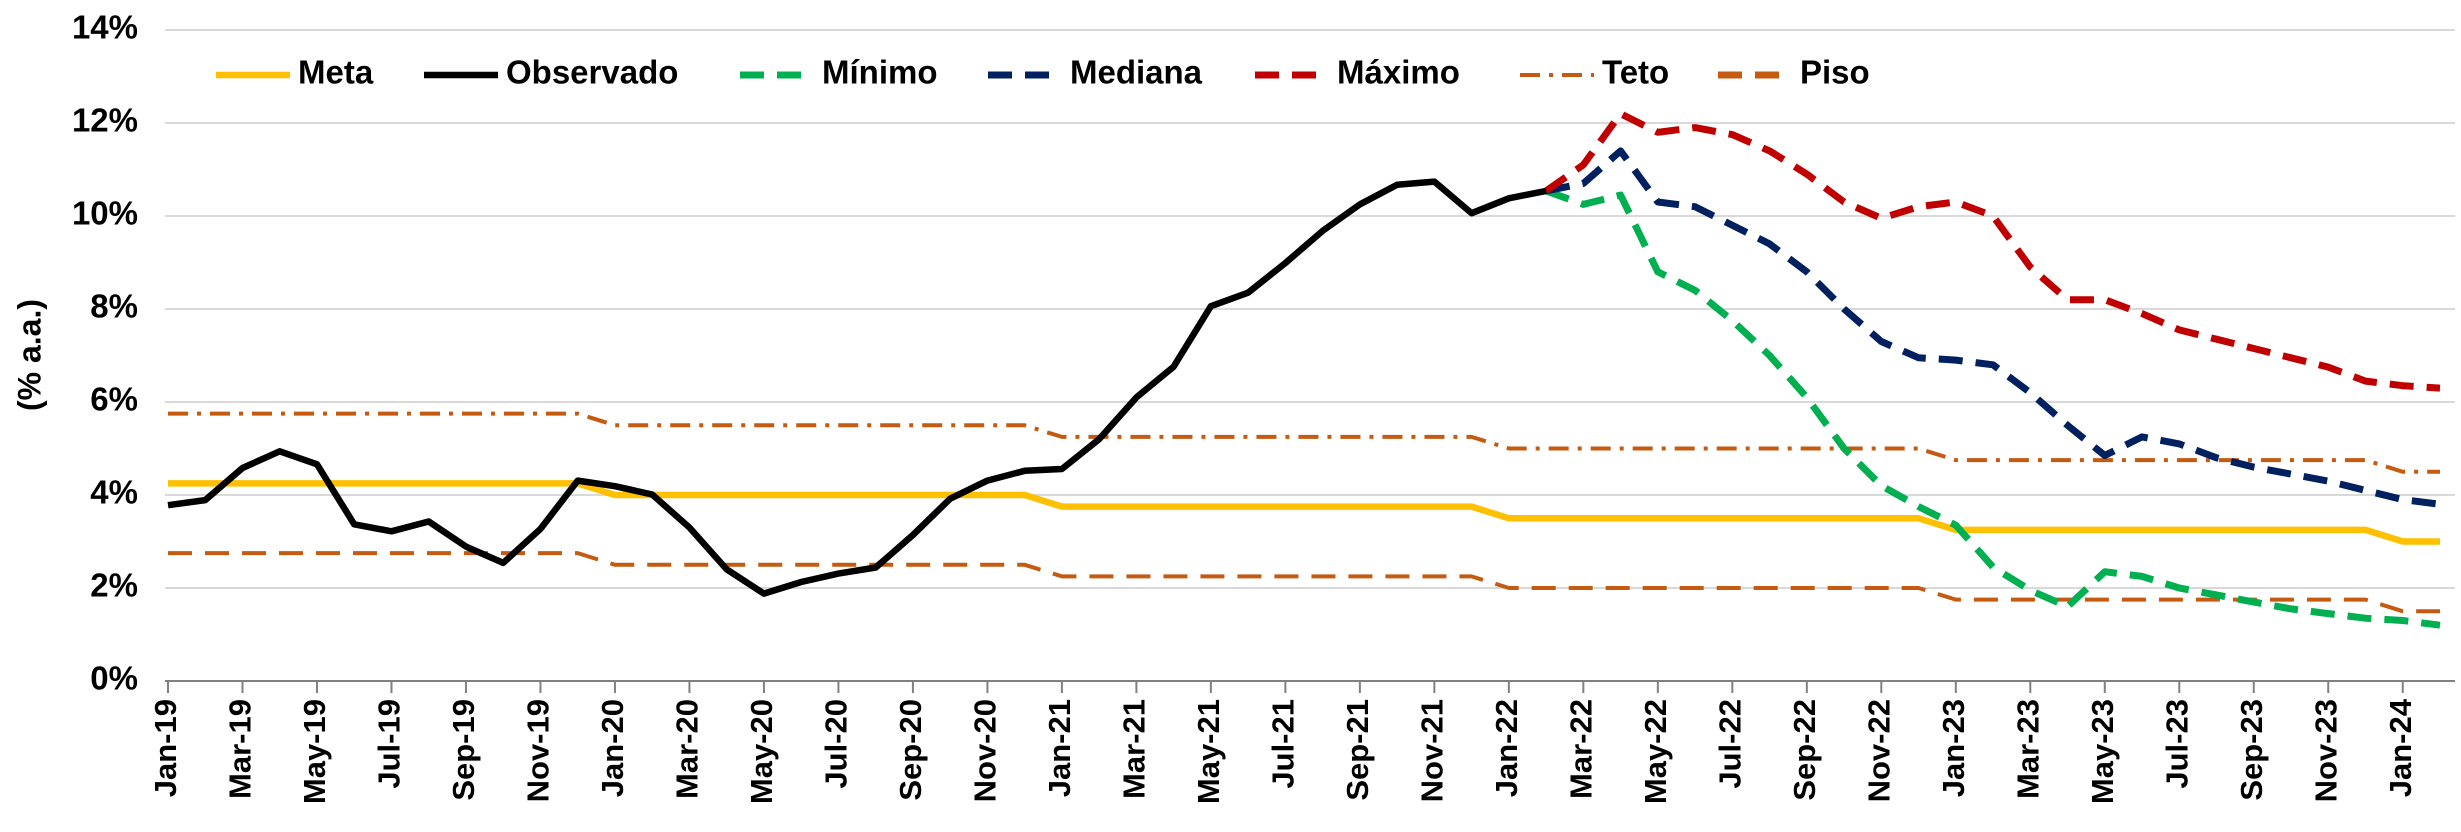  I want to click on x-tick-label: Mar-21, so click(1134, 749).